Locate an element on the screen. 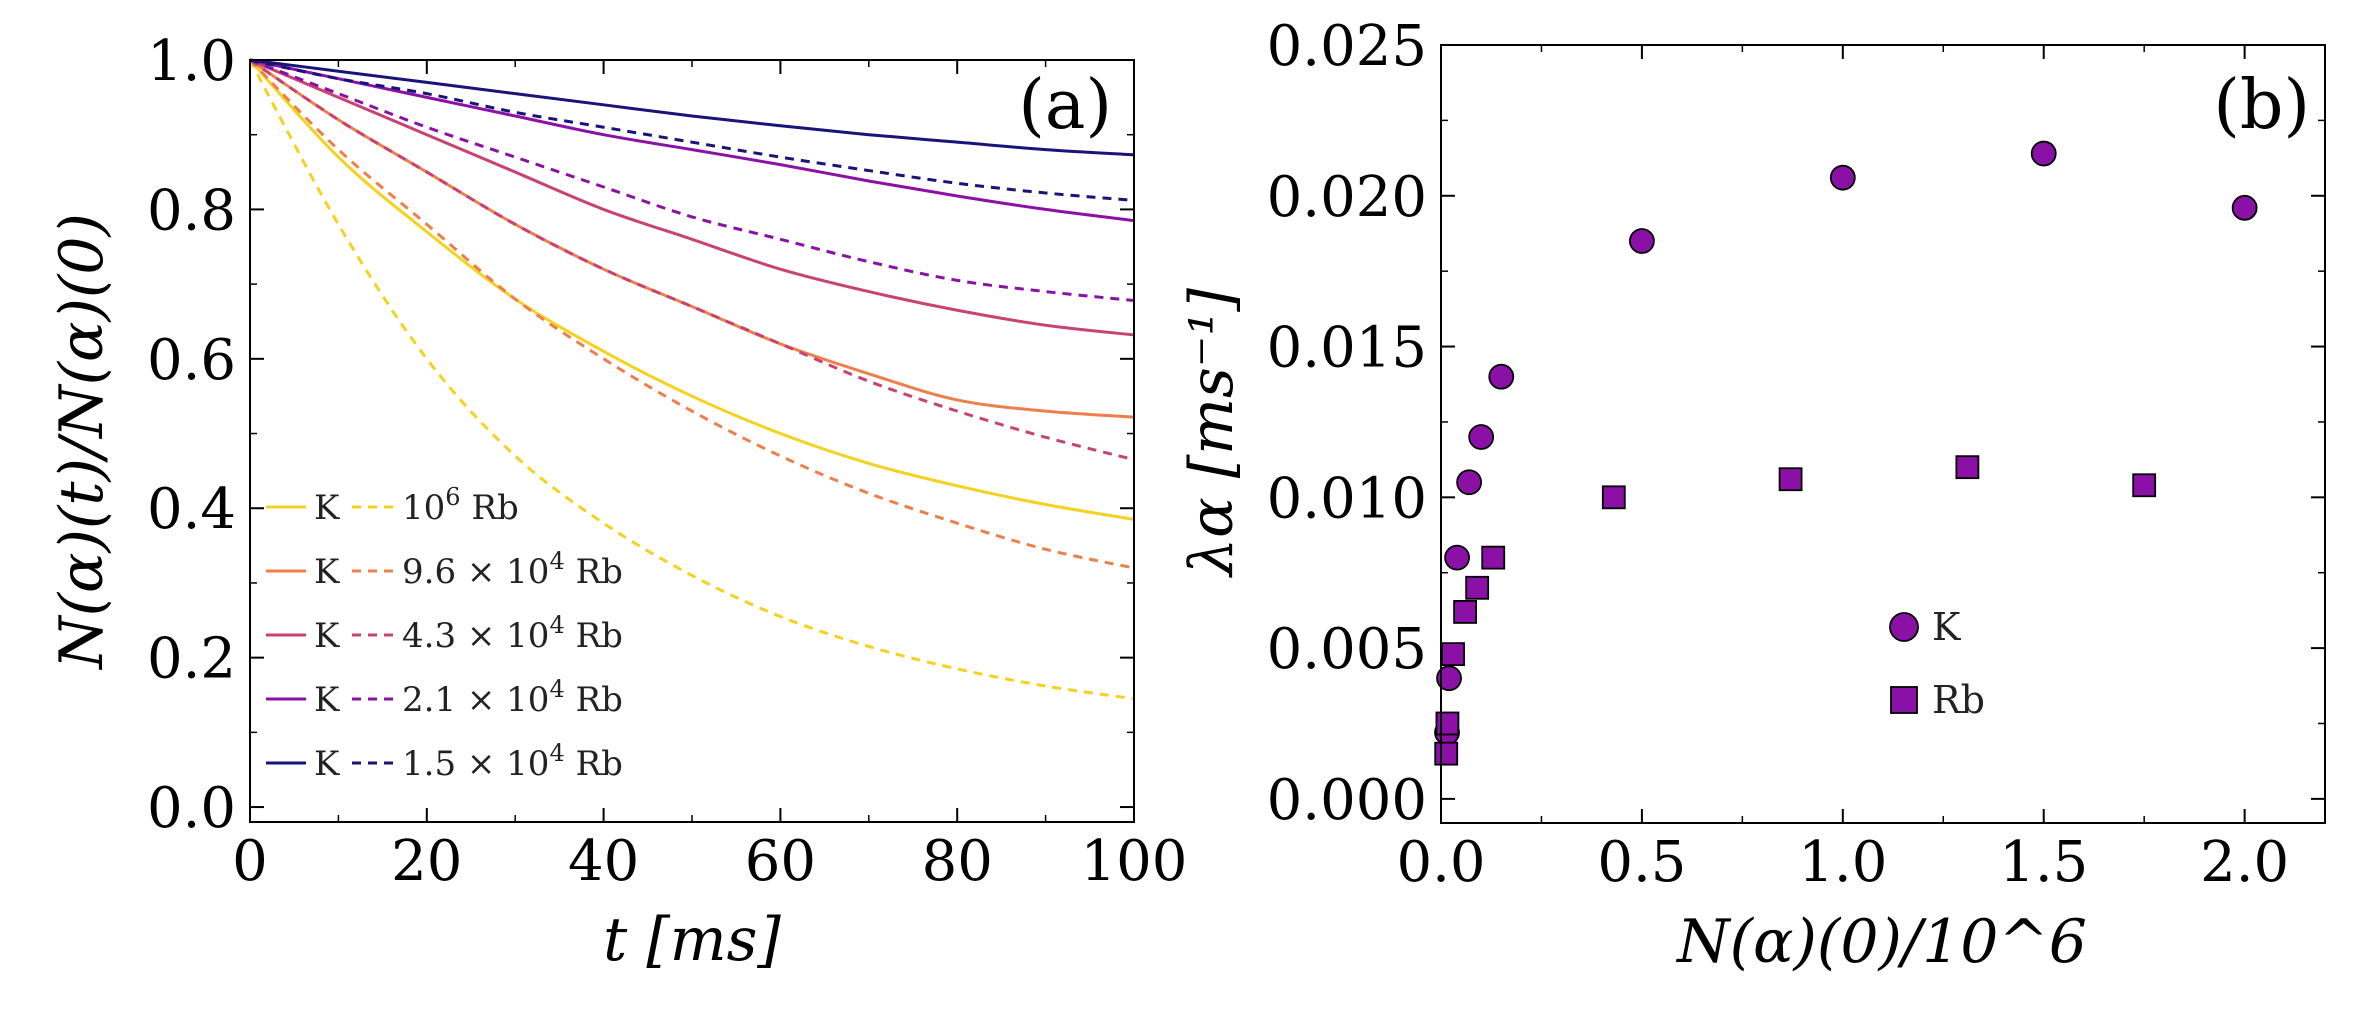 The height and width of the screenshot is (1016, 2376). panel-a-xtick-label: 60 is located at coordinates (780, 861).